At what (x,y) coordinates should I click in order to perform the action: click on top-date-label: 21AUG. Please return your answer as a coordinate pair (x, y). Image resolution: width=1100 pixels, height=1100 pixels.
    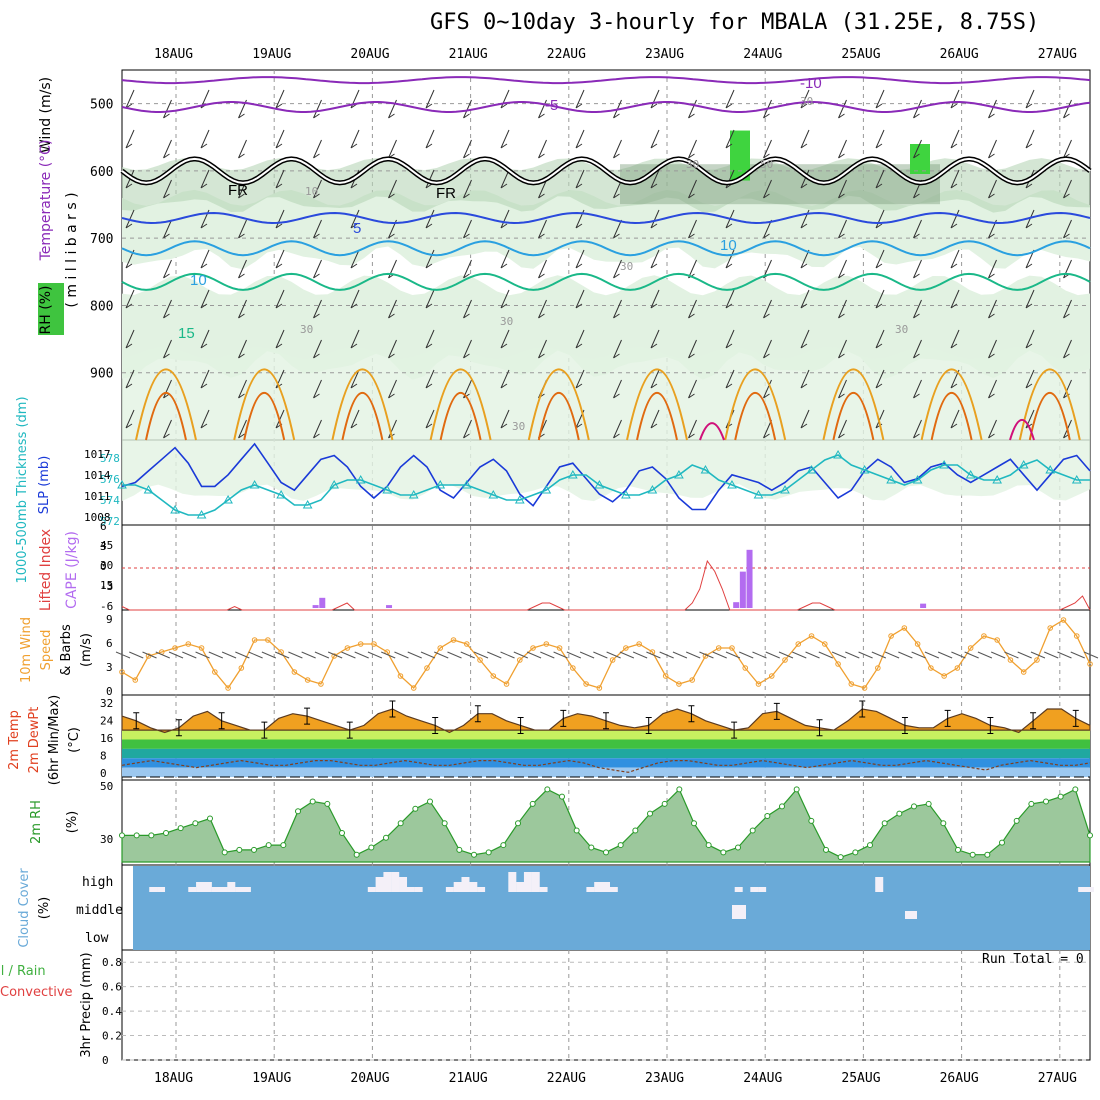
    Looking at the image, I should click on (468, 54).